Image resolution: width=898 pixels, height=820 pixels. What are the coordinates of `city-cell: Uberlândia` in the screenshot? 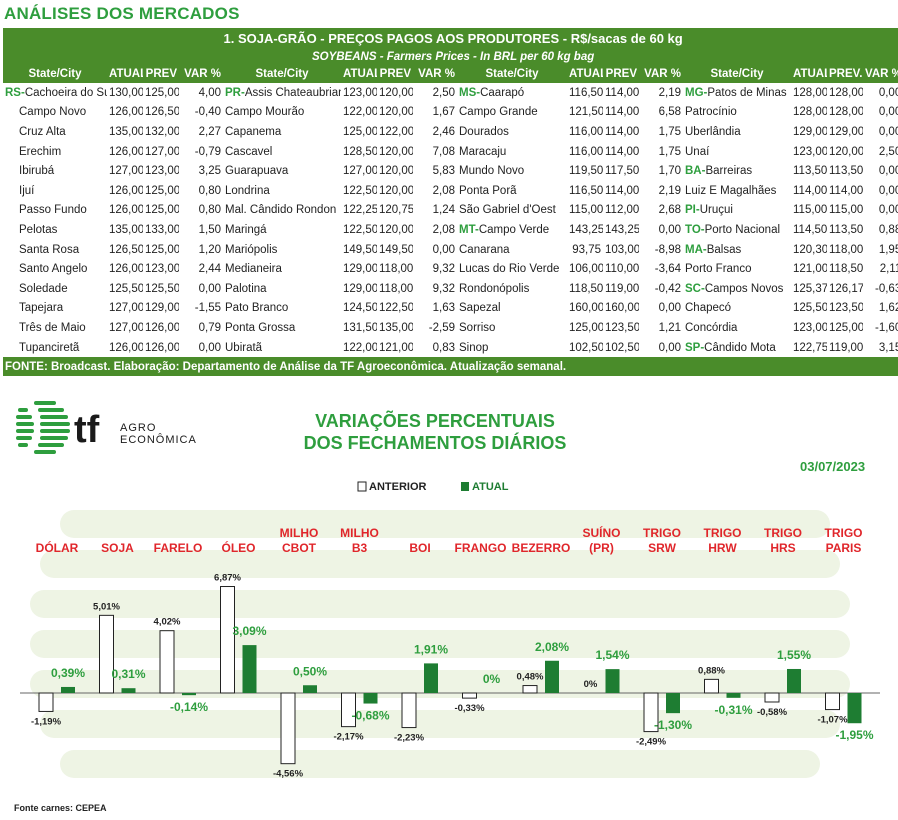 It's located at (737, 132).